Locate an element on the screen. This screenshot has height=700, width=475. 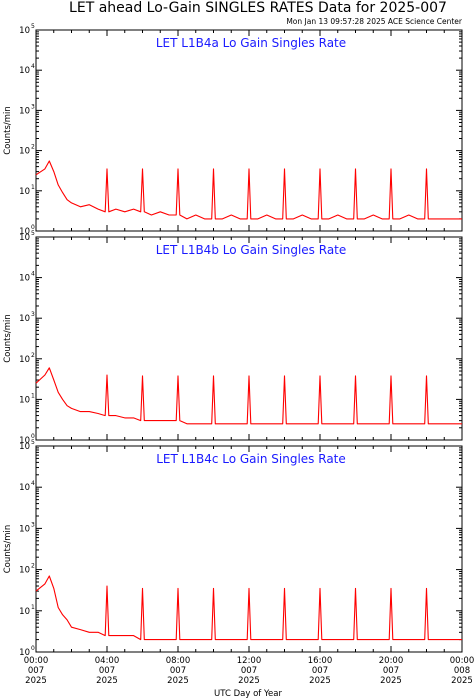
x-tick-label: 008 is located at coordinates (462, 671).